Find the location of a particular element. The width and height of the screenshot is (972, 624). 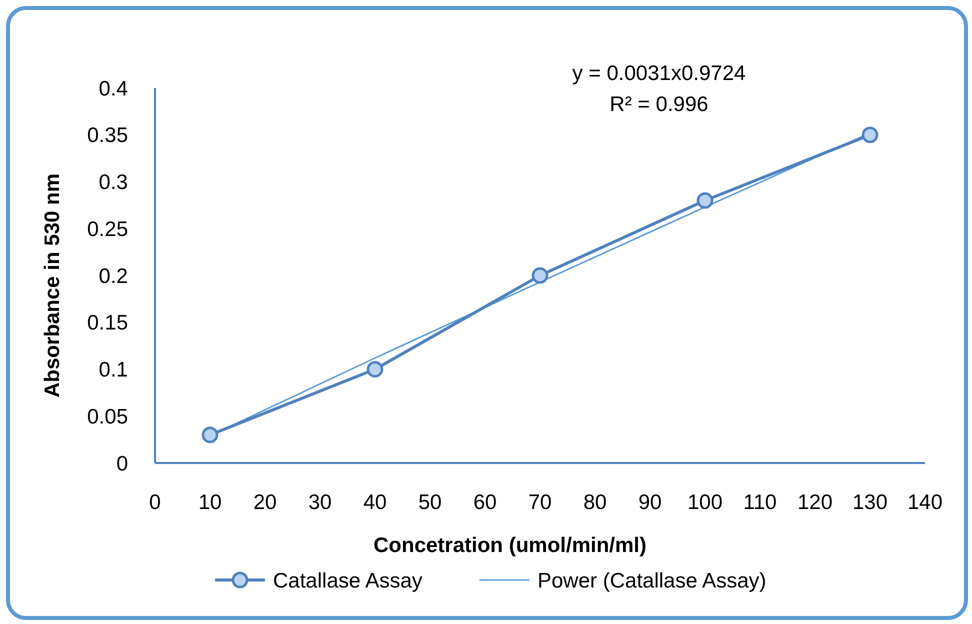

x-tick-label: 120 is located at coordinates (815, 502).